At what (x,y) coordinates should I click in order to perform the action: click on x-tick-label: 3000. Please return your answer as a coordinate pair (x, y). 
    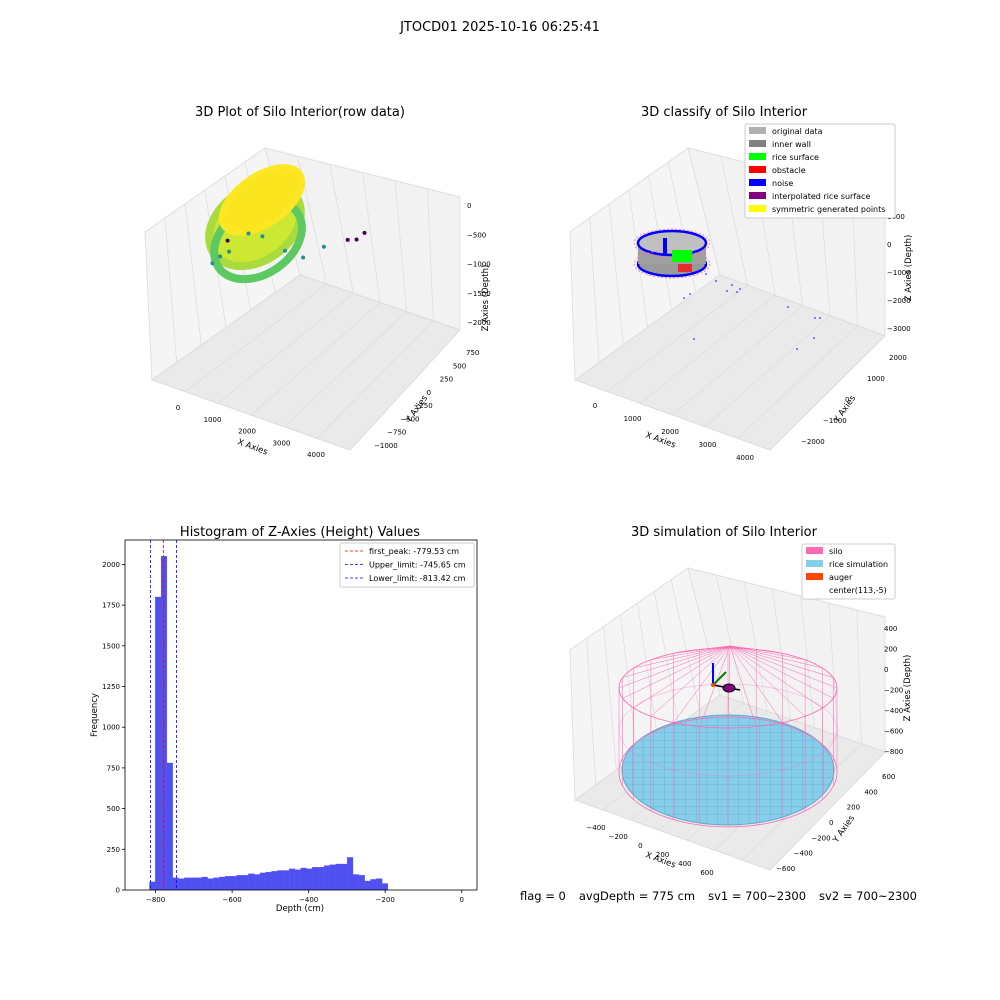
    Looking at the image, I should click on (708, 445).